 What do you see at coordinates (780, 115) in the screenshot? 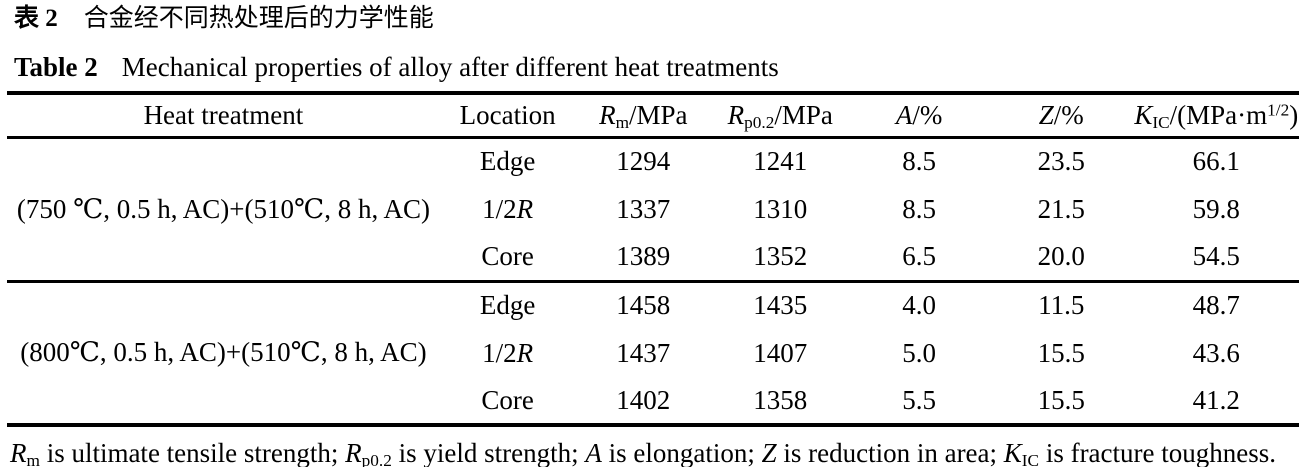
I see `col-header-rp02: Rp0.2/MPa` at bounding box center [780, 115].